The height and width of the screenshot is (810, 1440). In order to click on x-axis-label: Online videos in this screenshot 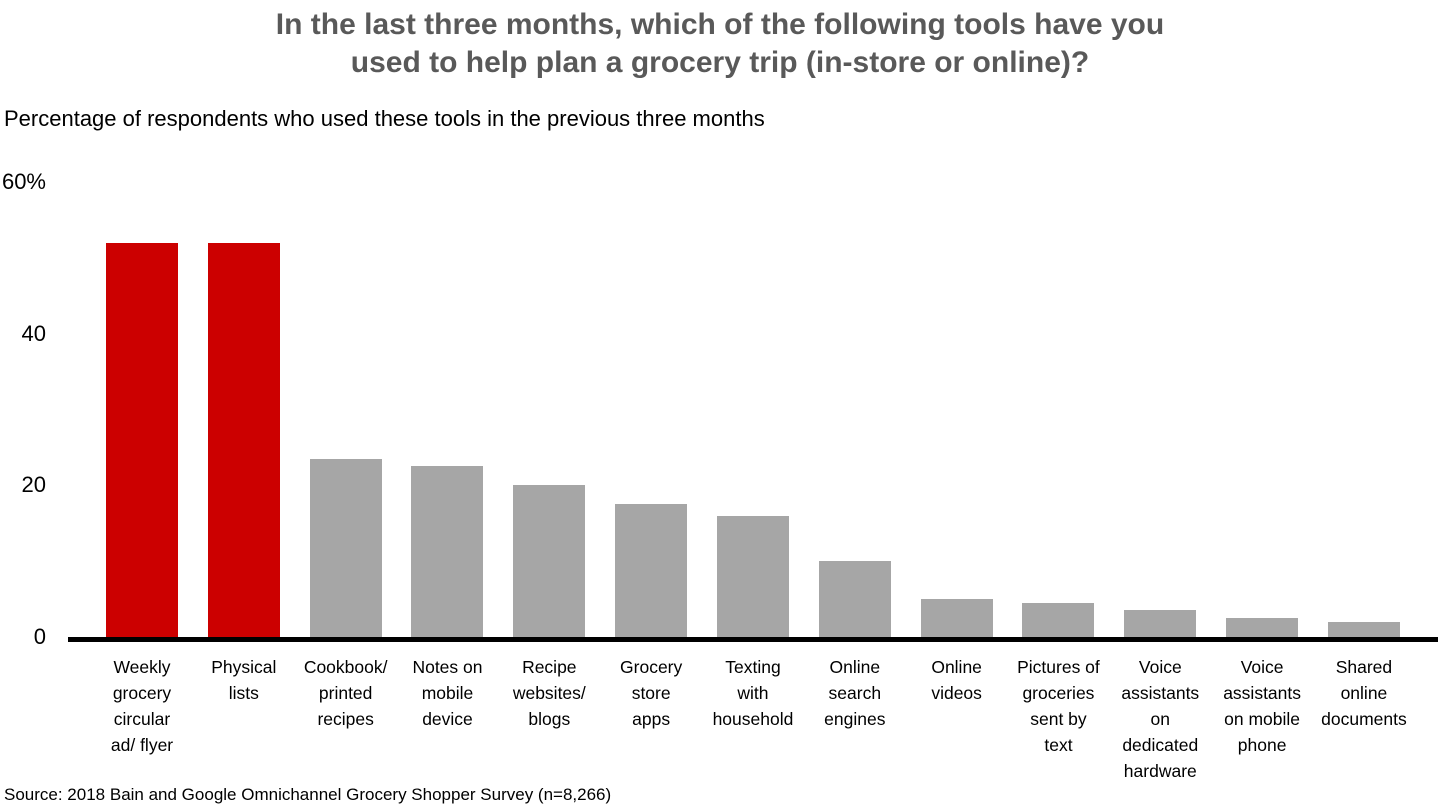, I will do `click(956, 680)`.